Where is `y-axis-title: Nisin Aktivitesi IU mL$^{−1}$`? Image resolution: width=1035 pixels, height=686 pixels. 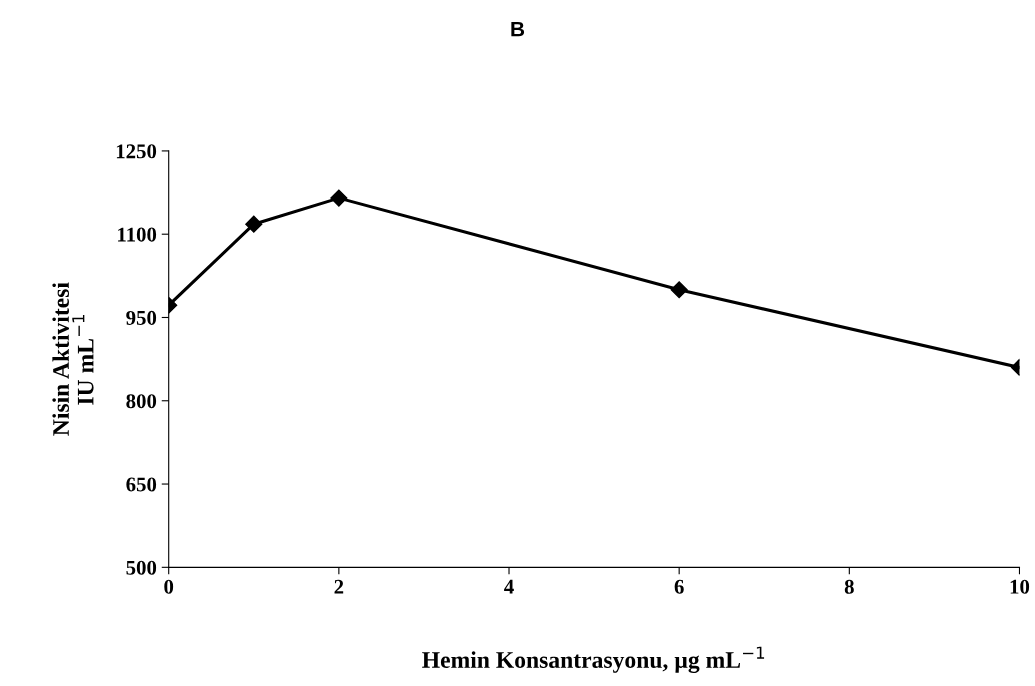
y-axis-title: Nisin Aktivitesi IU mL$^{−1}$ is located at coordinates (73, 359).